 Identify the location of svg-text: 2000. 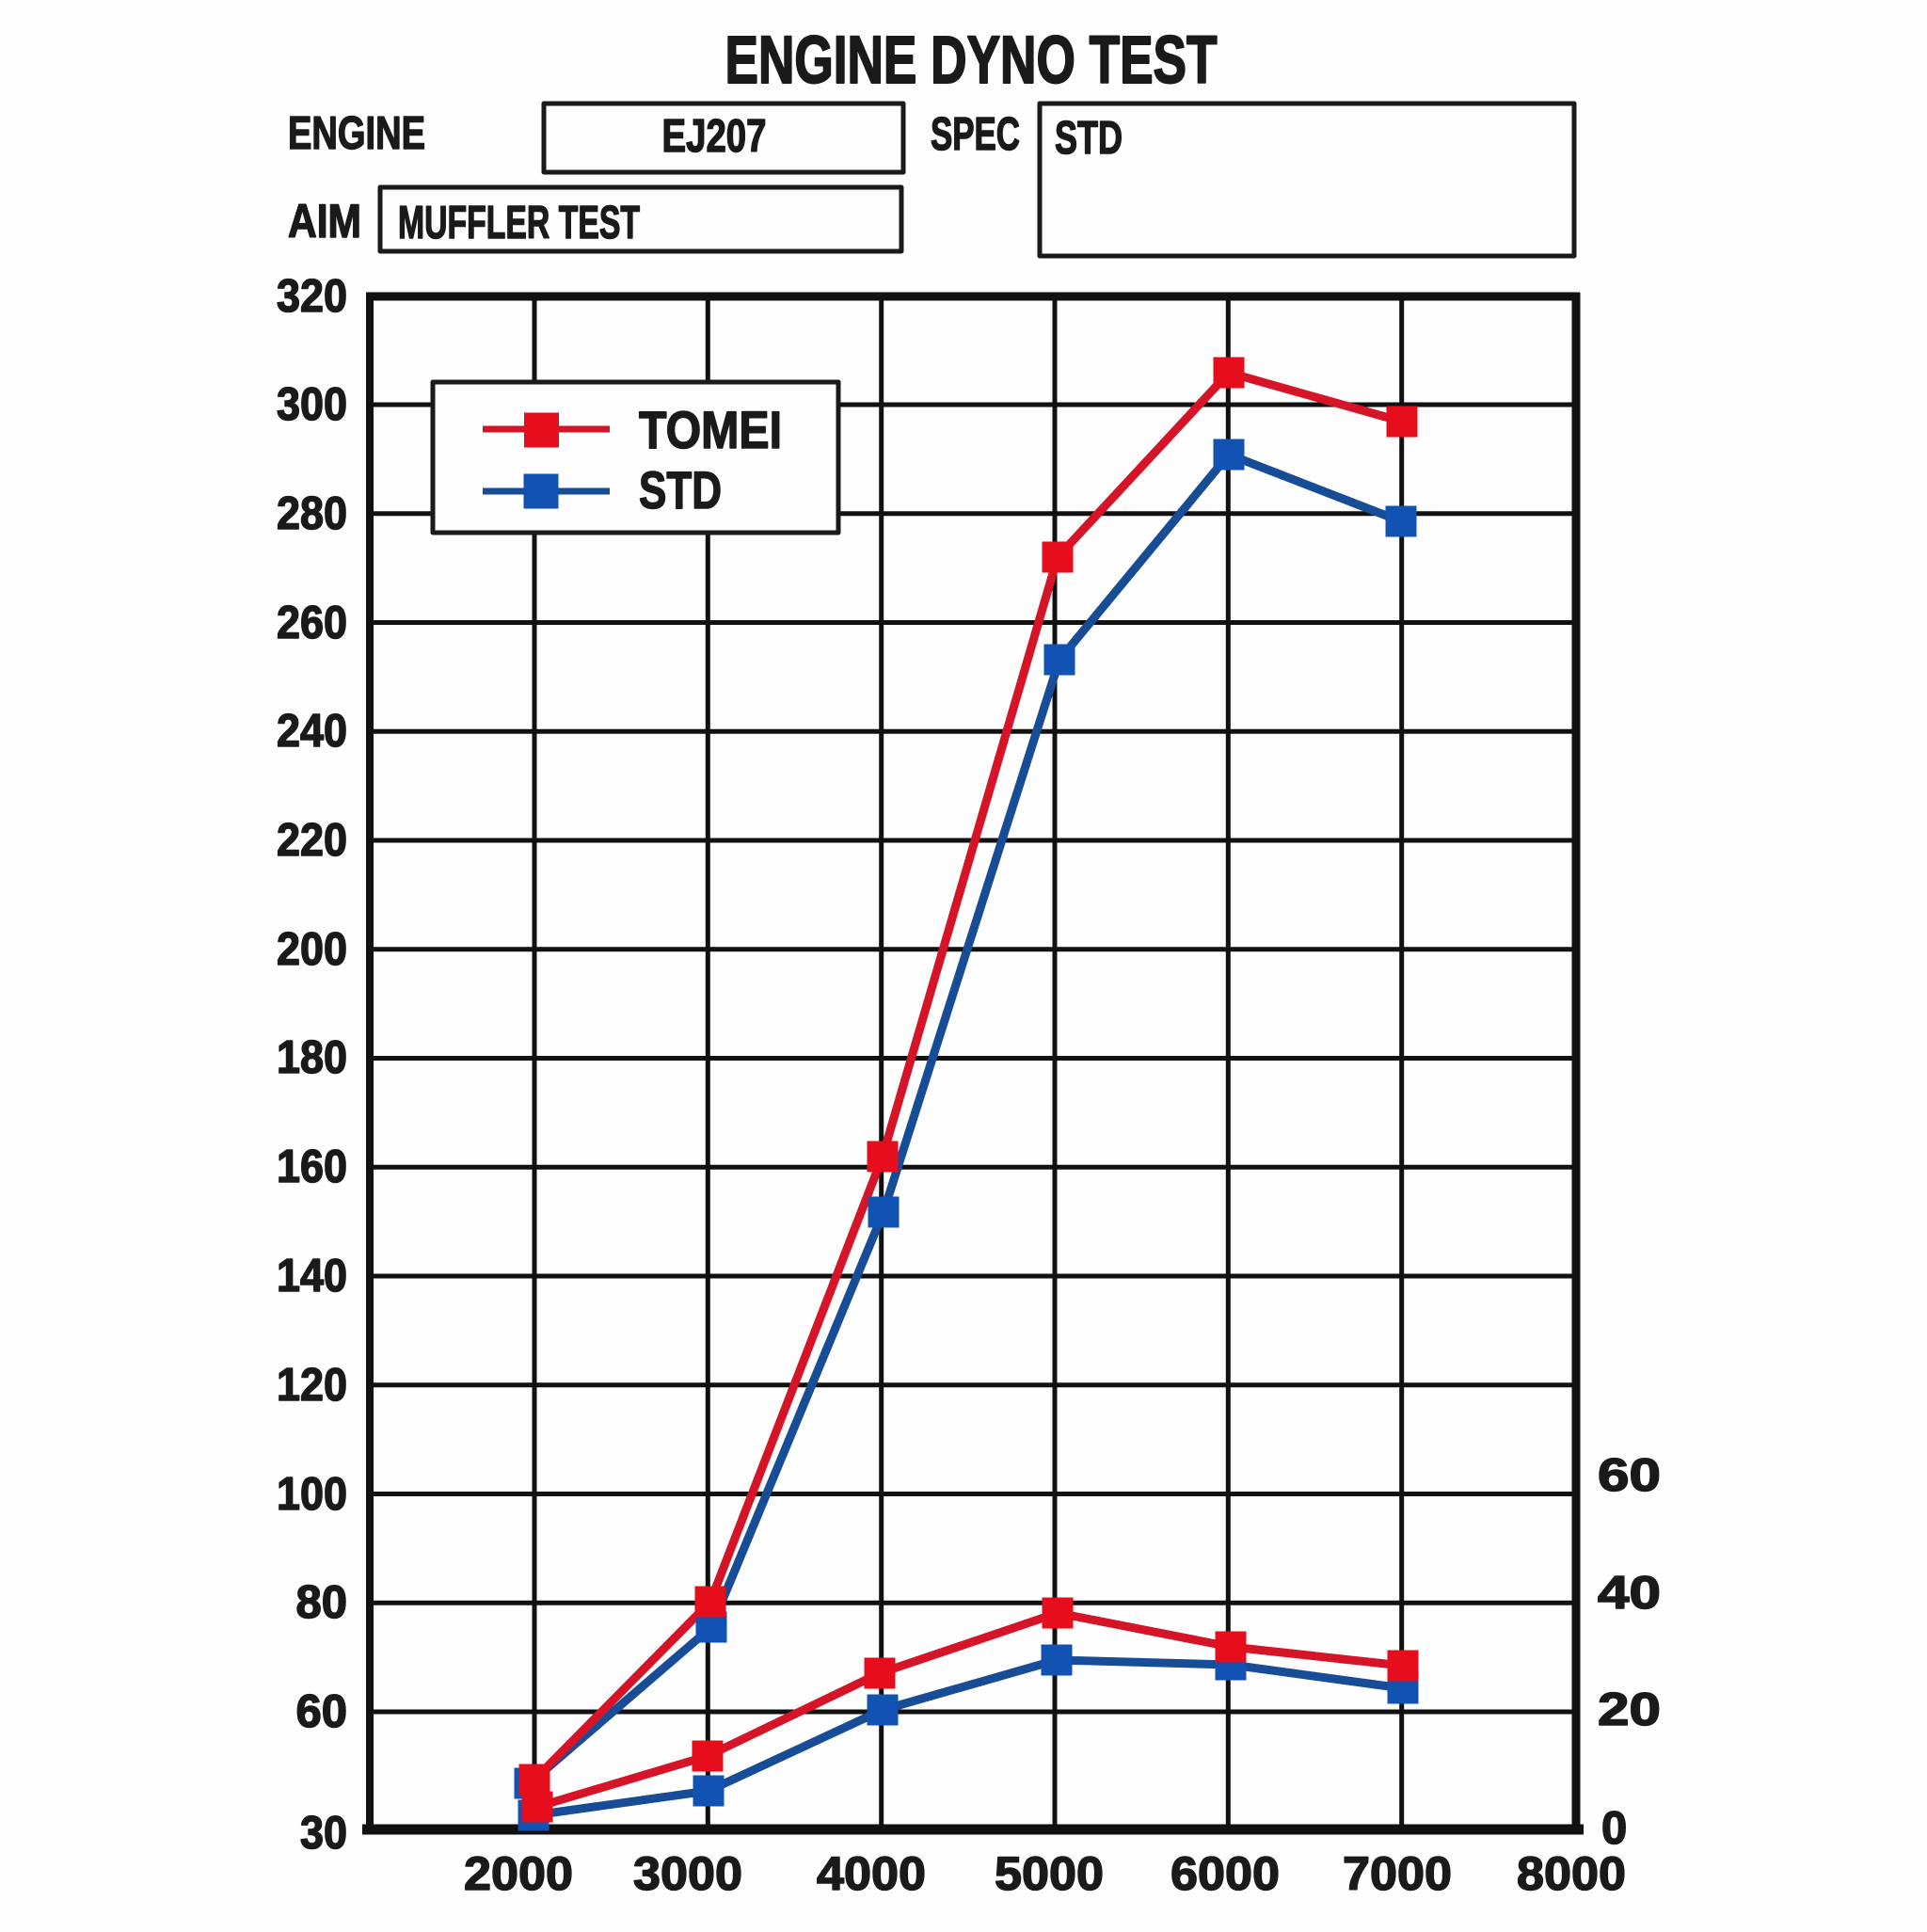
(518, 1873).